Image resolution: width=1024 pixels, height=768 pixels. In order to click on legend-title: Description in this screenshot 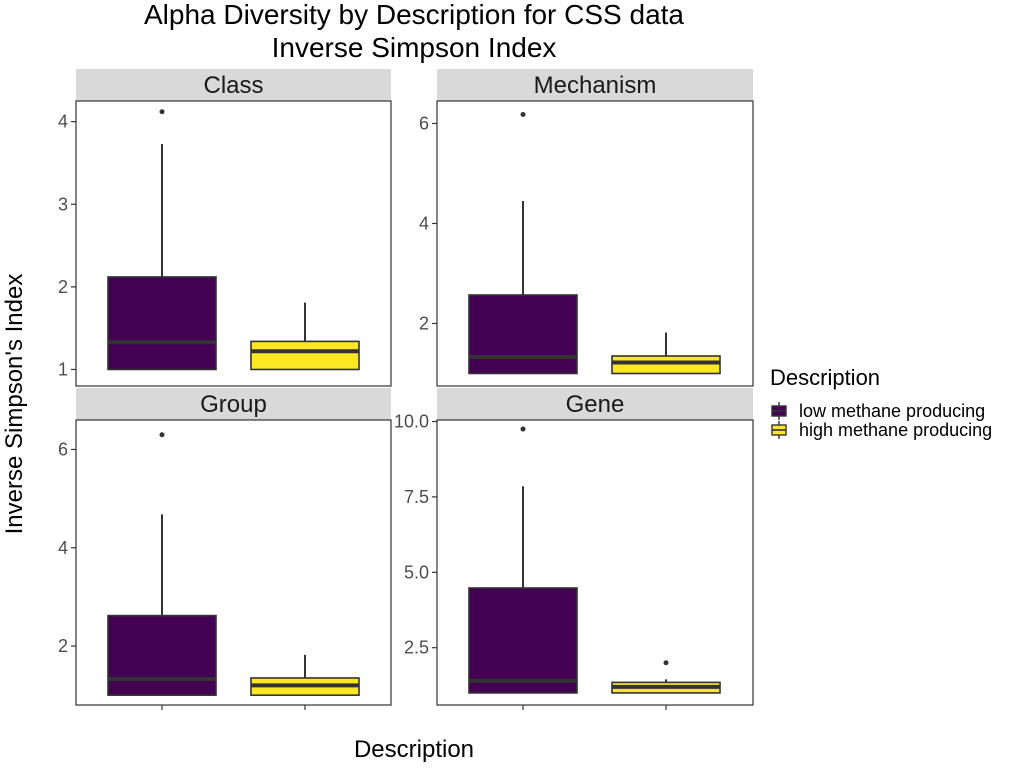, I will do `click(825, 377)`.